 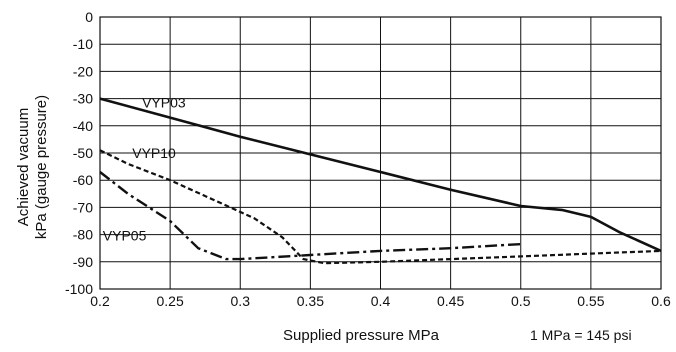 What do you see at coordinates (310, 301) in the screenshot?
I see `x-tick-label: 0.35` at bounding box center [310, 301].